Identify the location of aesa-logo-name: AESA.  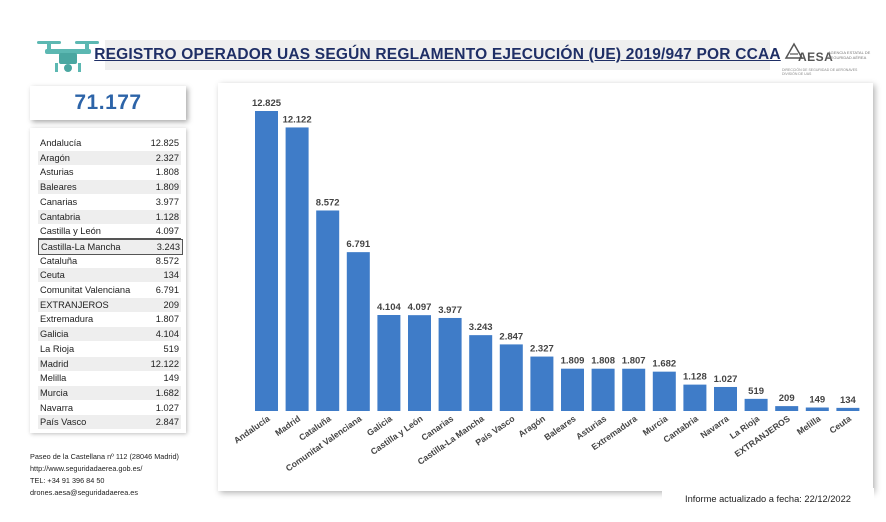
(816, 57).